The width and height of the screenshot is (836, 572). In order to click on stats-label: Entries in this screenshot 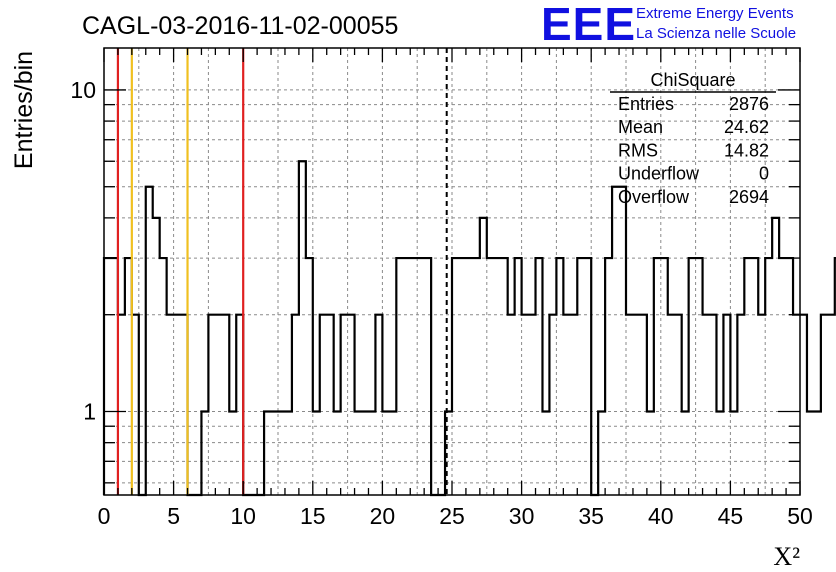, I will do `click(646, 104)`.